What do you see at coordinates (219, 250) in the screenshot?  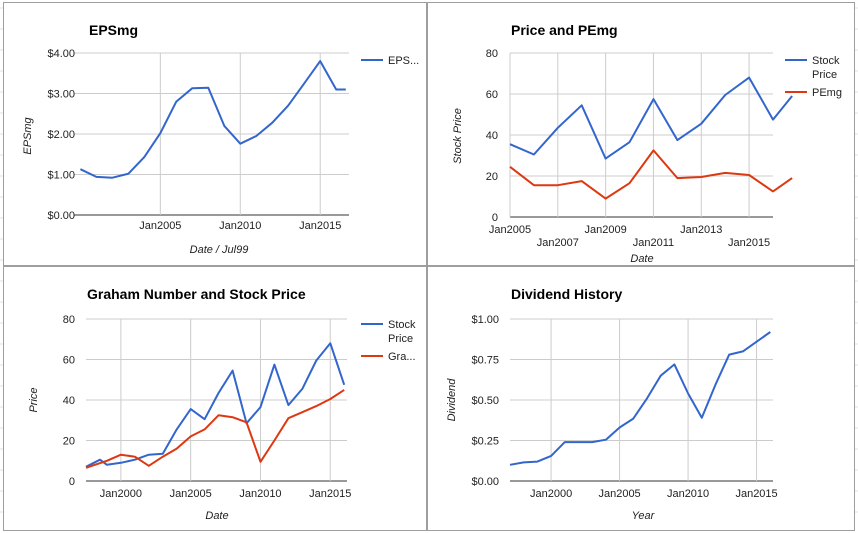 I see `x-axis-title: Date / Jul99` at bounding box center [219, 250].